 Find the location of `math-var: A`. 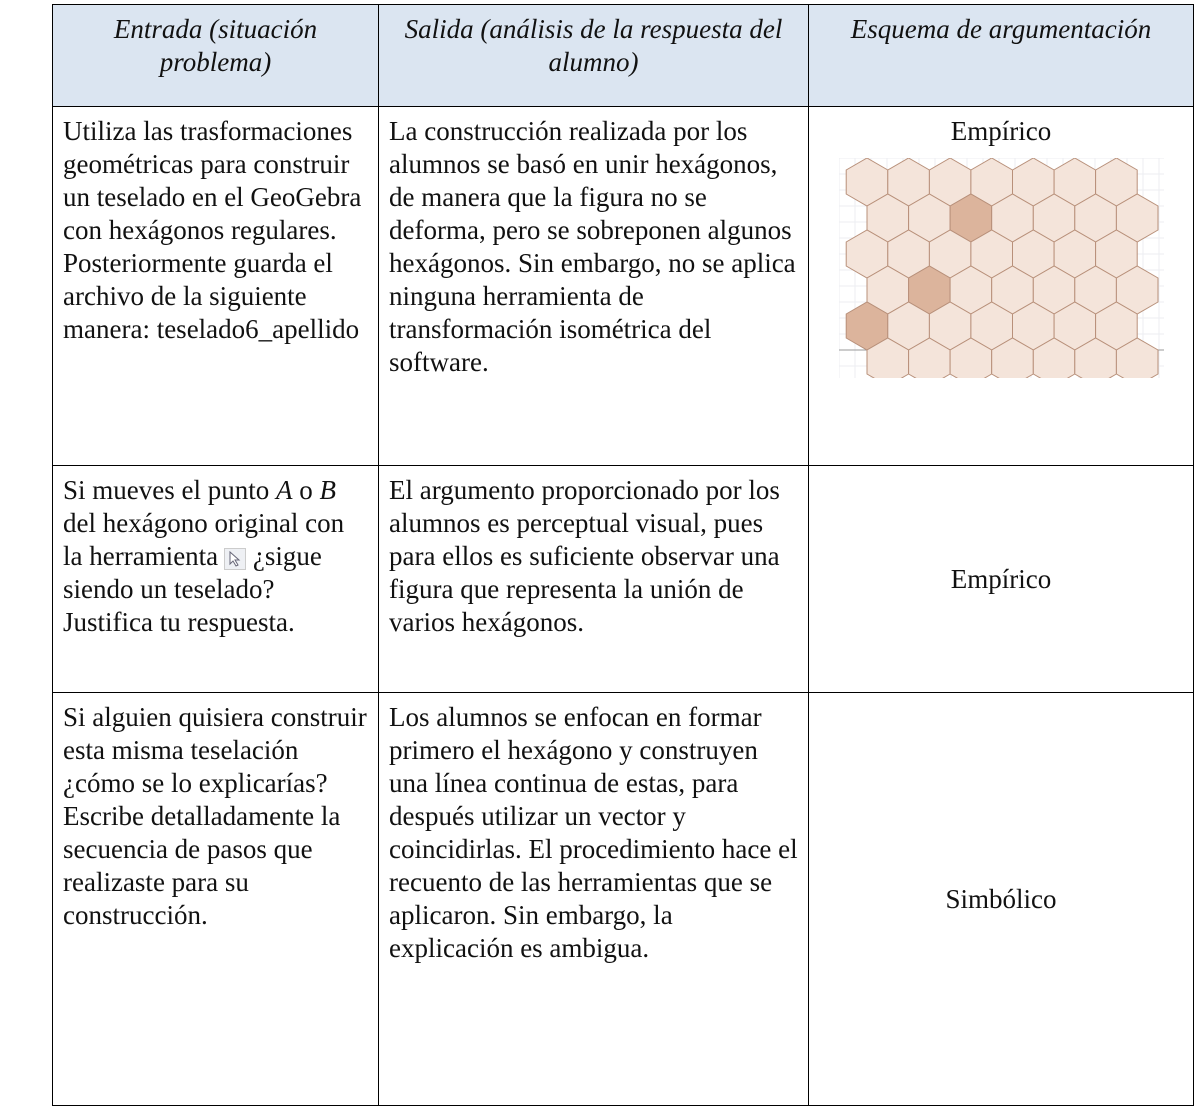

math-var: A is located at coordinates (284, 490).